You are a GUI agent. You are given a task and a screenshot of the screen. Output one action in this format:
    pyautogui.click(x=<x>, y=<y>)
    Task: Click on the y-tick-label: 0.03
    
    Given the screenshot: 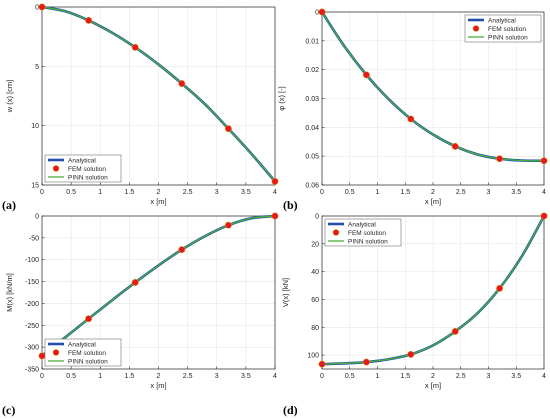 What is the action you would take?
    pyautogui.click(x=312, y=99)
    